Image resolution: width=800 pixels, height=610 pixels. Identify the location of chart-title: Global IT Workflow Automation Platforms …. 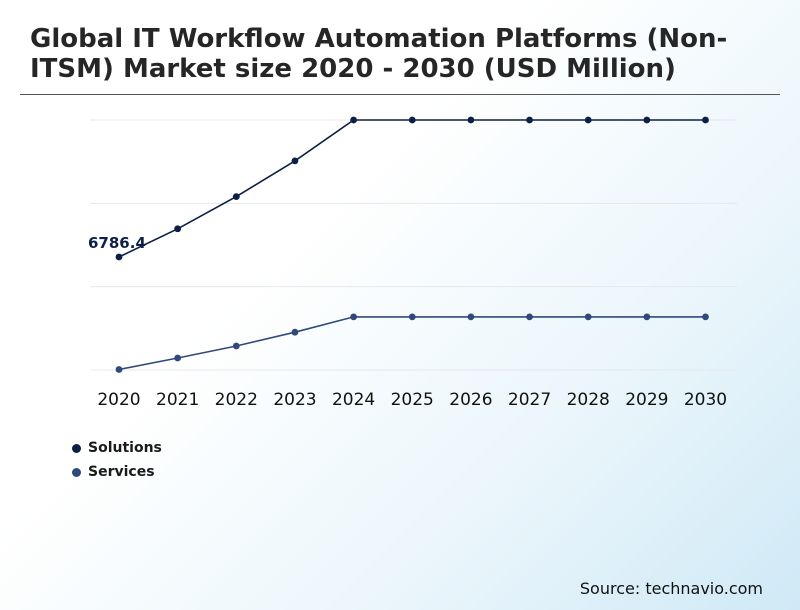
(379, 54).